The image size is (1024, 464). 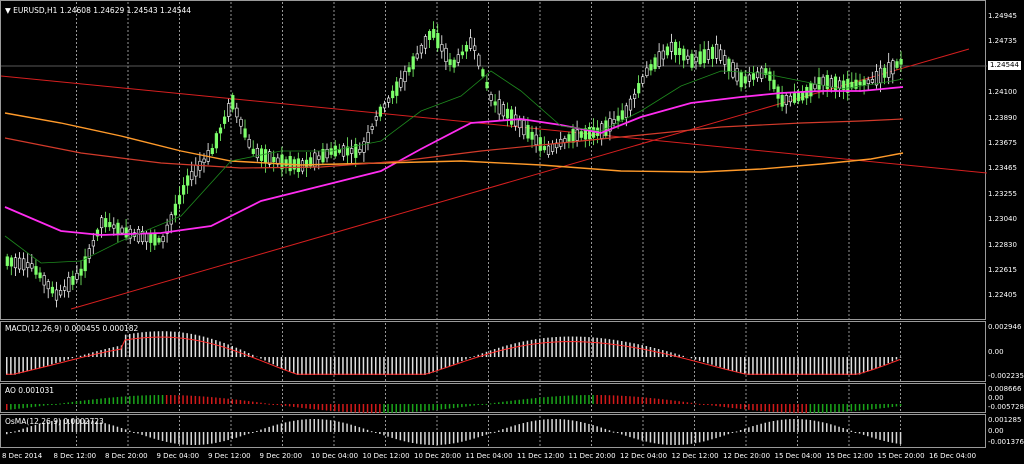 What do you see at coordinates (1002, 244) in the screenshot?
I see `price-scale-tick: 1.22830` at bounding box center [1002, 244].